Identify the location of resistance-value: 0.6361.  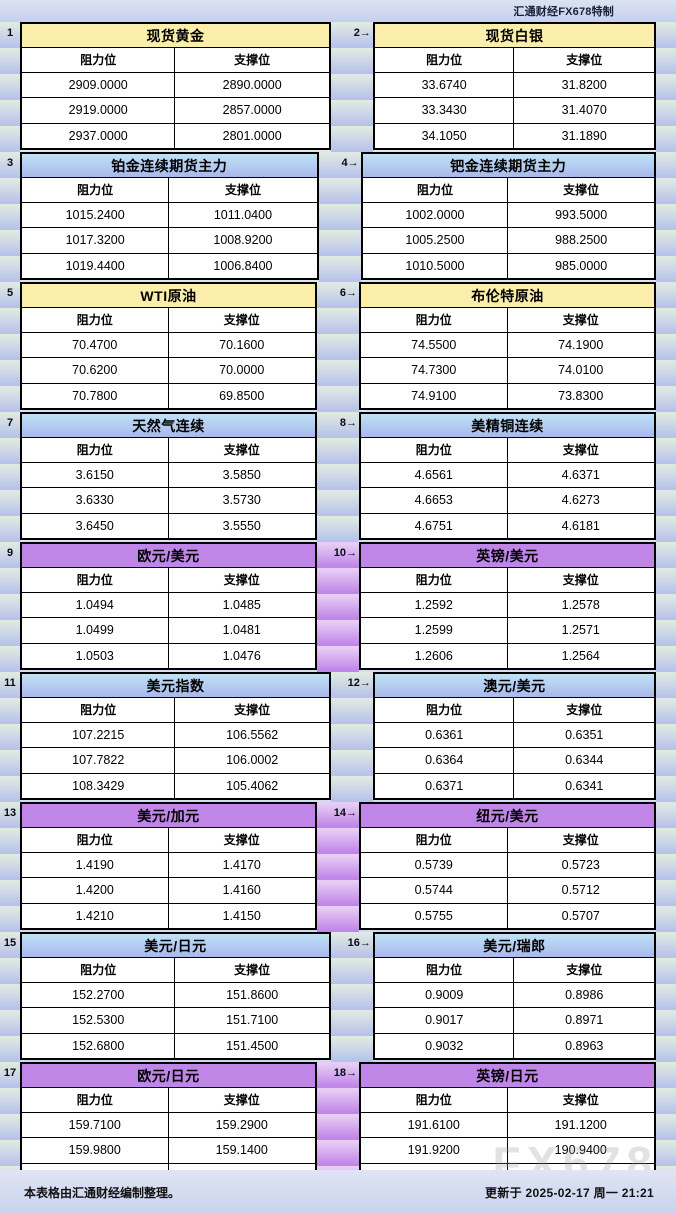
(445, 735).